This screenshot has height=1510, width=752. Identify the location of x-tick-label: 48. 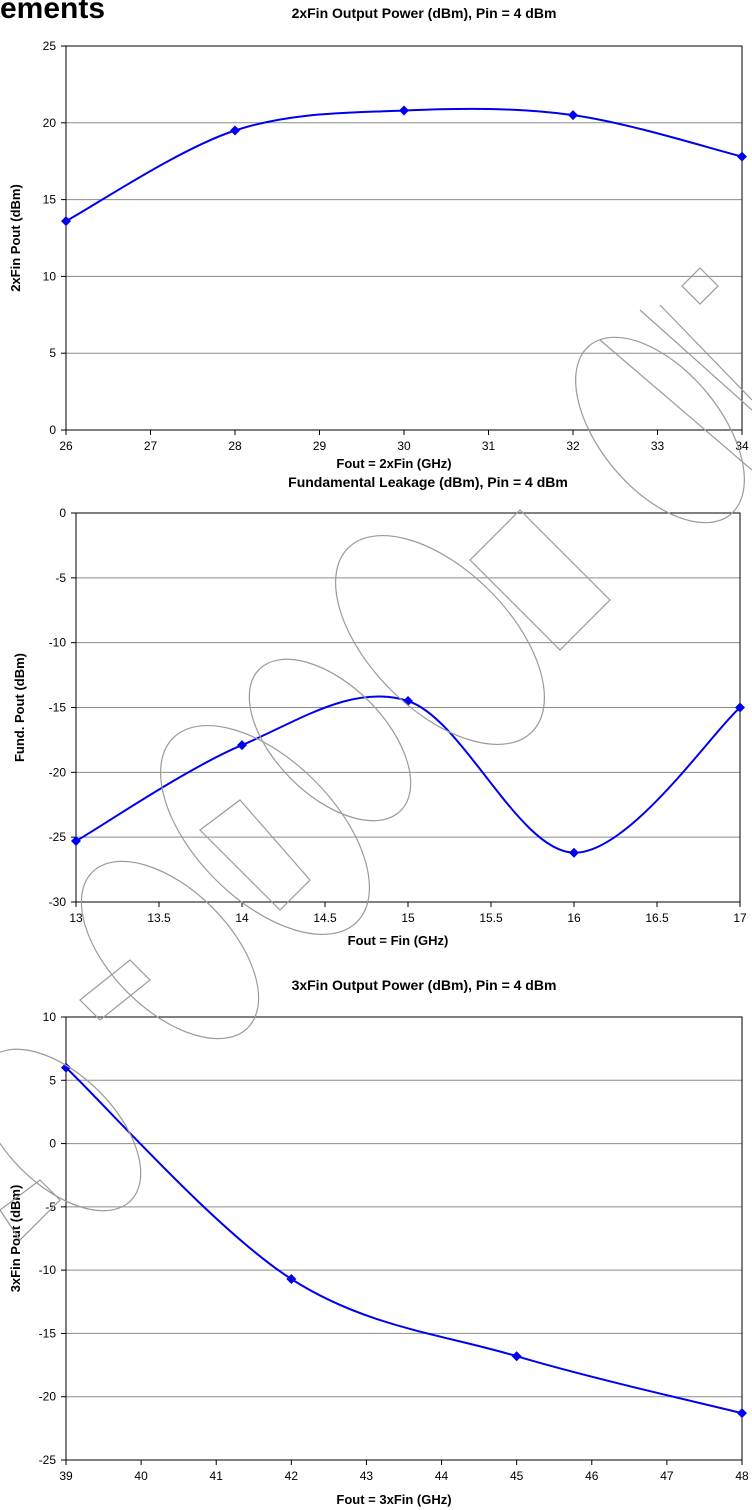
(742, 1476).